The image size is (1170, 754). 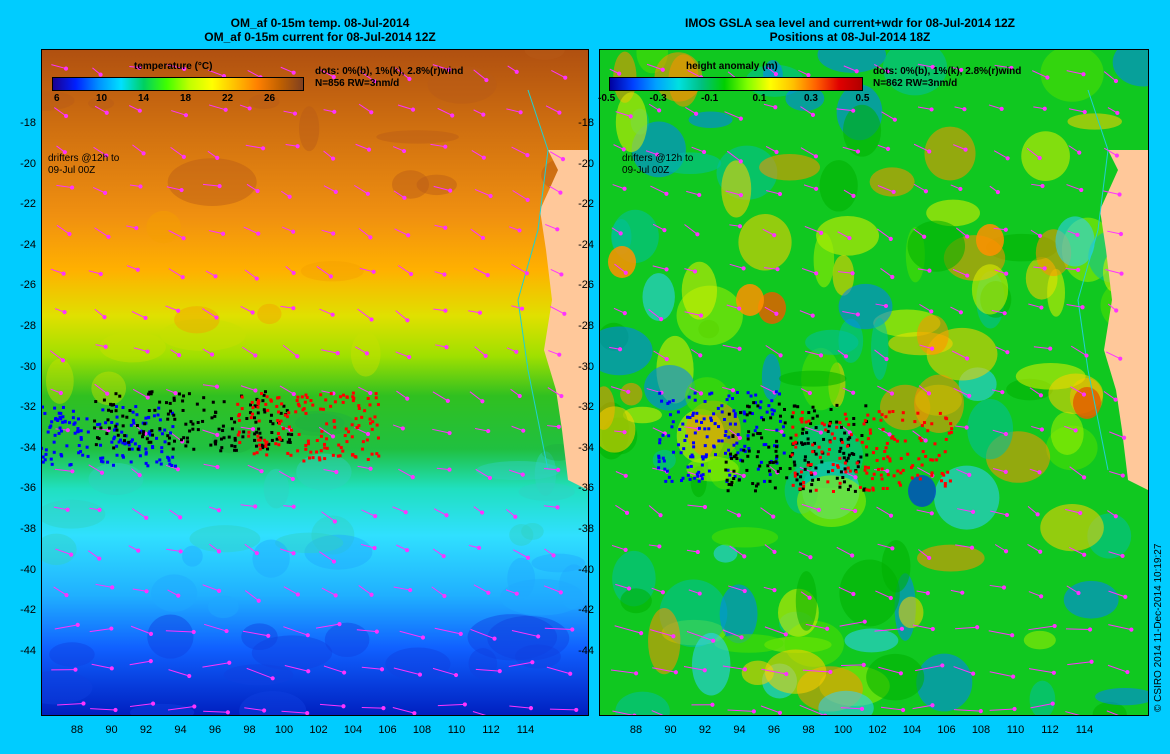 I want to click on temperature-patch, so click(x=410, y=184).